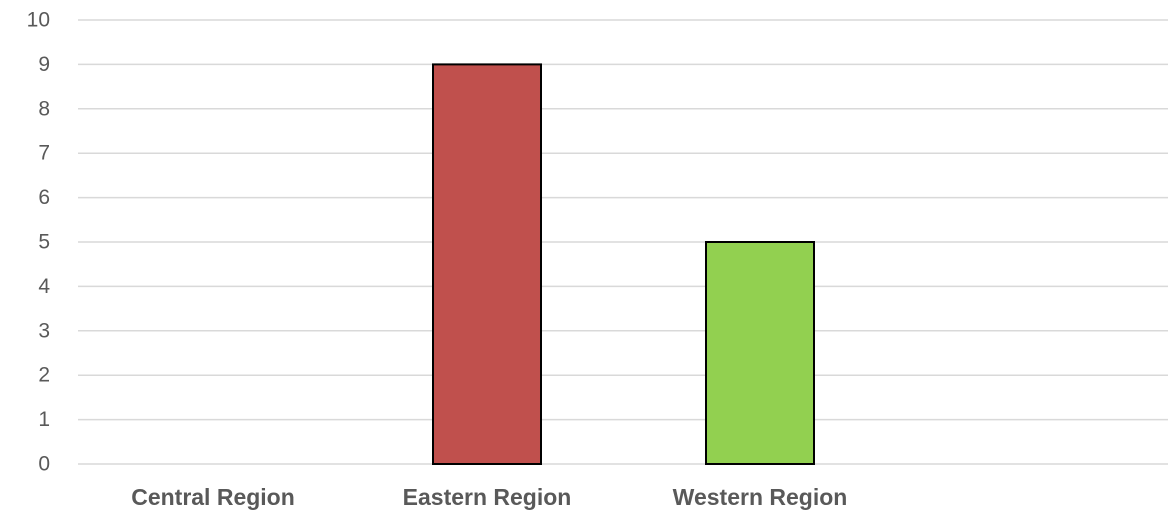 The height and width of the screenshot is (519, 1168). I want to click on y-tick-label: 2, so click(44, 375).